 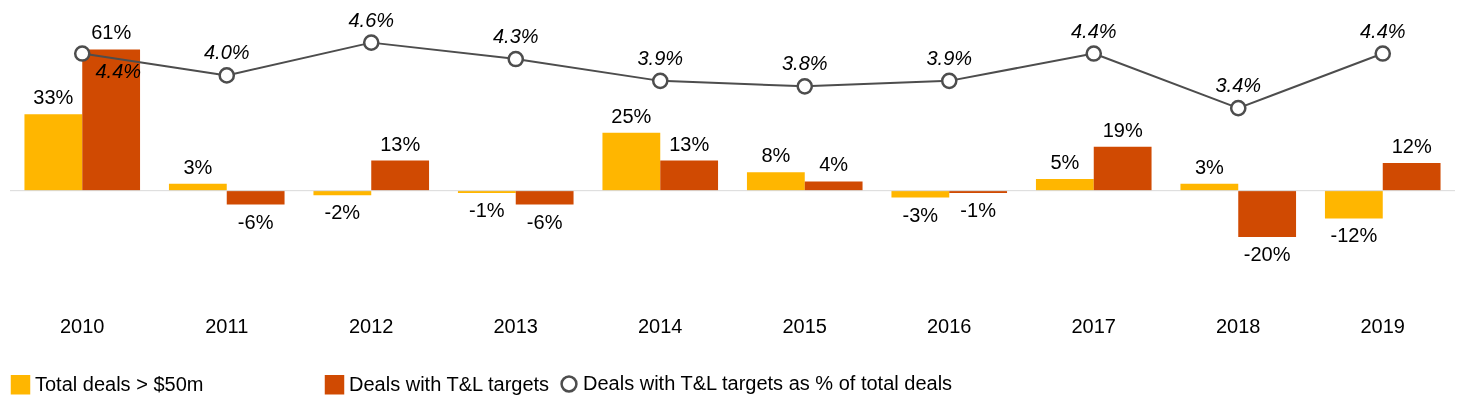 What do you see at coordinates (449, 383) in the screenshot?
I see `legend-label: Deals with T&L targets` at bounding box center [449, 383].